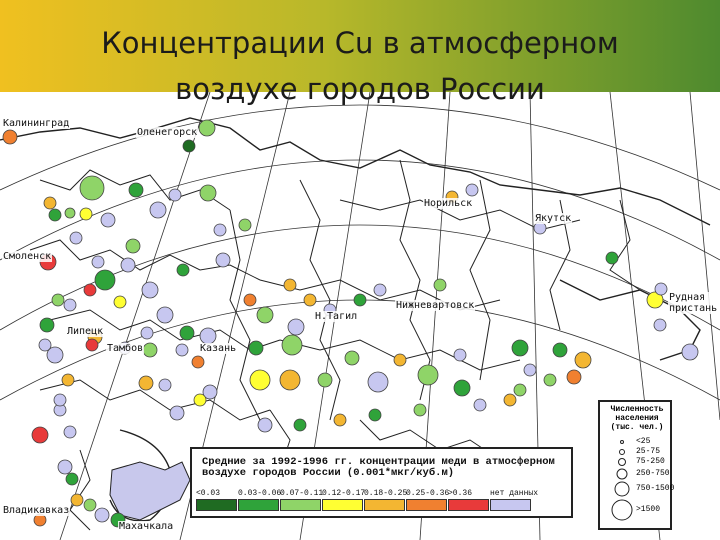 The image size is (720, 540). Describe the element at coordinates (27, 256) in the screenshot. I see `city-label-smolensk: Смоленск` at that location.